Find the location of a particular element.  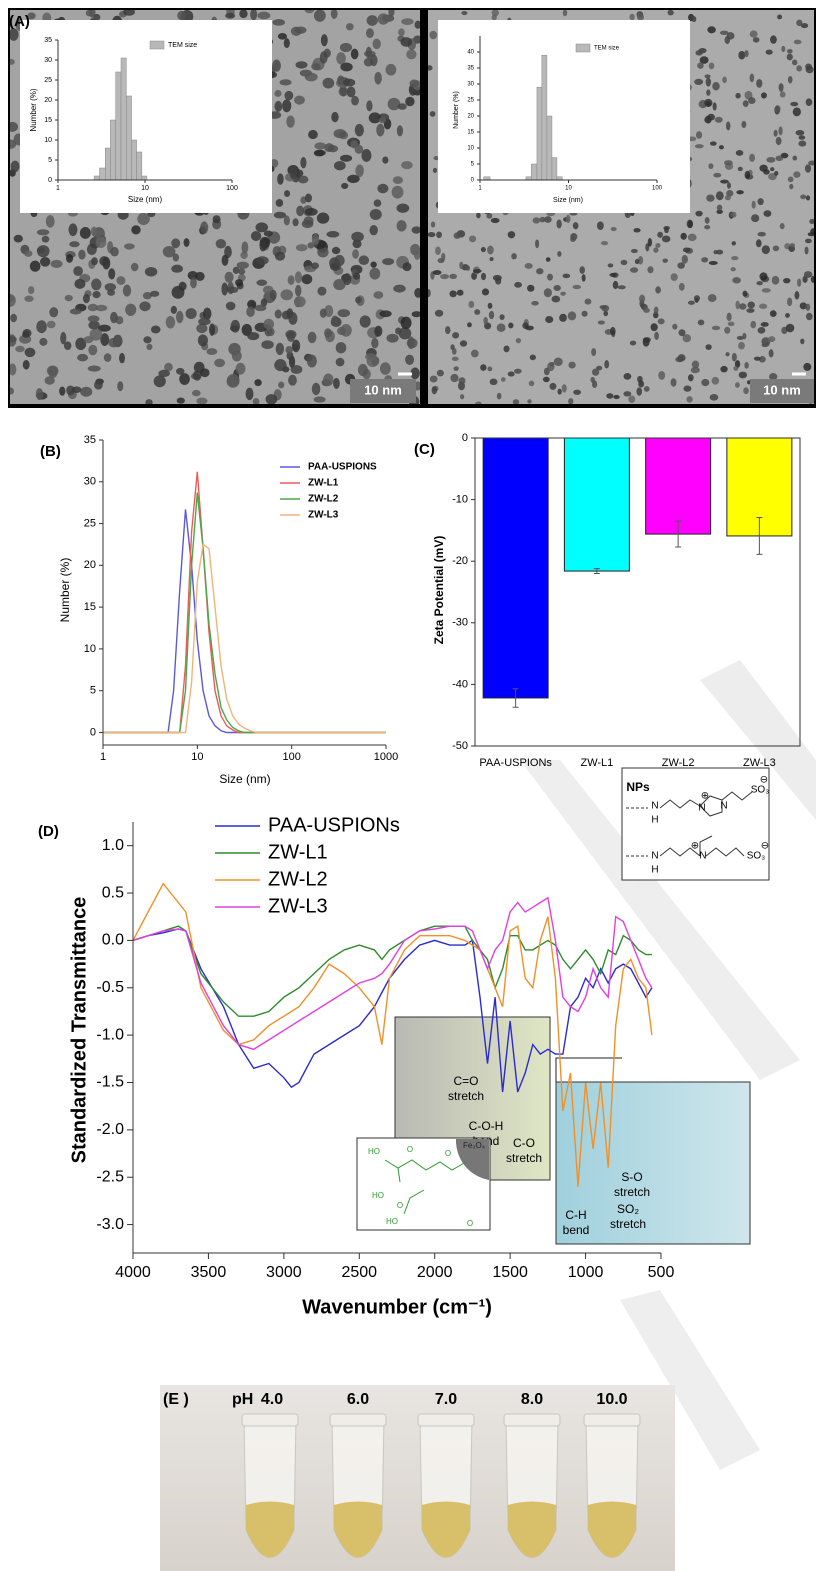

bond is located at coordinates (706, 845).